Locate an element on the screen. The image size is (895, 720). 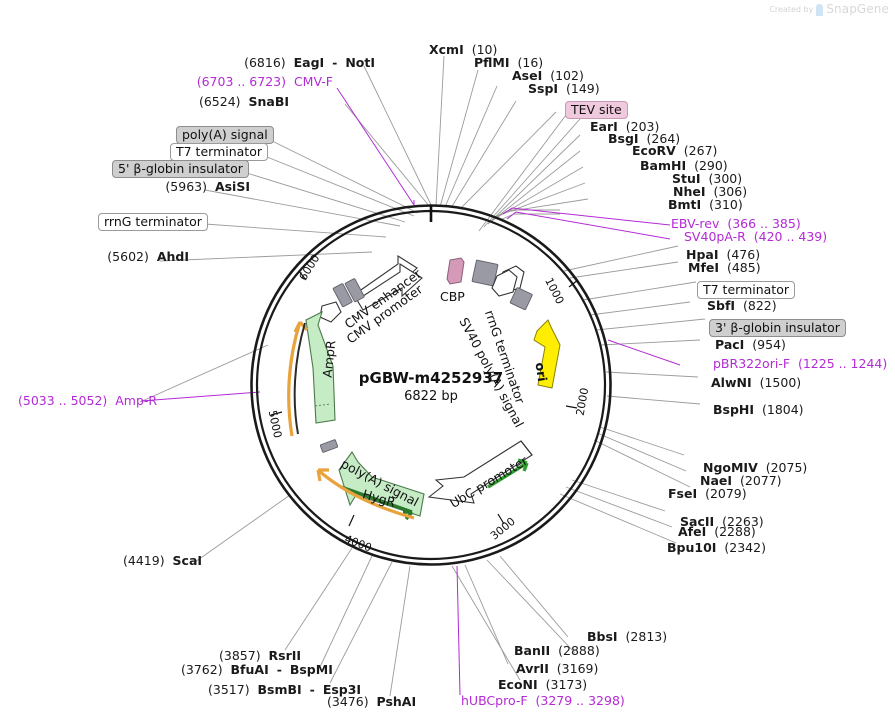
feature-label-t7-terminator-right: T7 terminator is located at coordinates (746, 290).